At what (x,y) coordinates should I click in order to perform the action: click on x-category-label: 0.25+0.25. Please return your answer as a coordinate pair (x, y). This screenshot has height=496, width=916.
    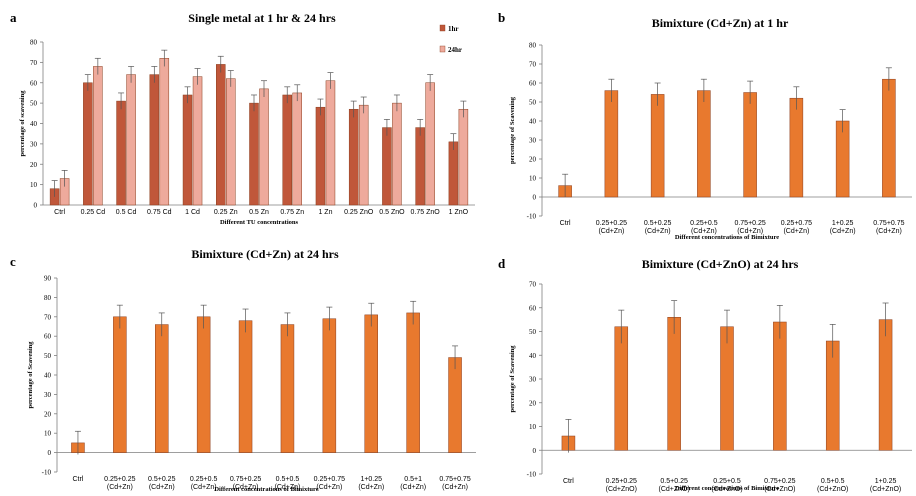
    Looking at the image, I should click on (119, 479).